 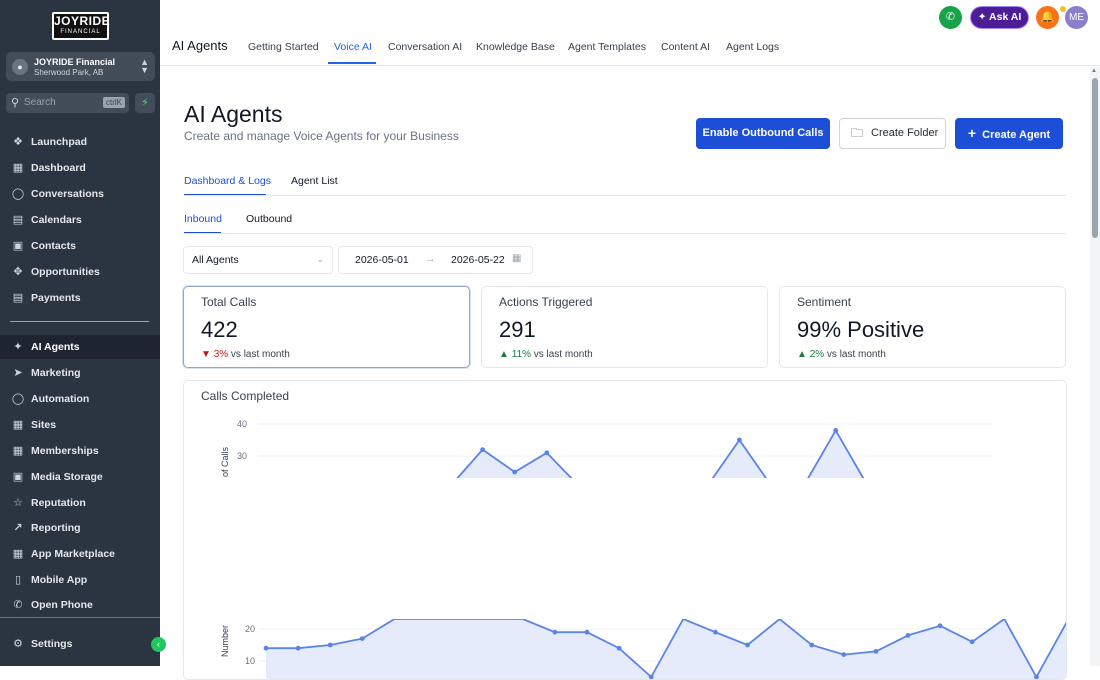 What do you see at coordinates (18, 451) in the screenshot?
I see `memberships-icon: ▦` at bounding box center [18, 451].